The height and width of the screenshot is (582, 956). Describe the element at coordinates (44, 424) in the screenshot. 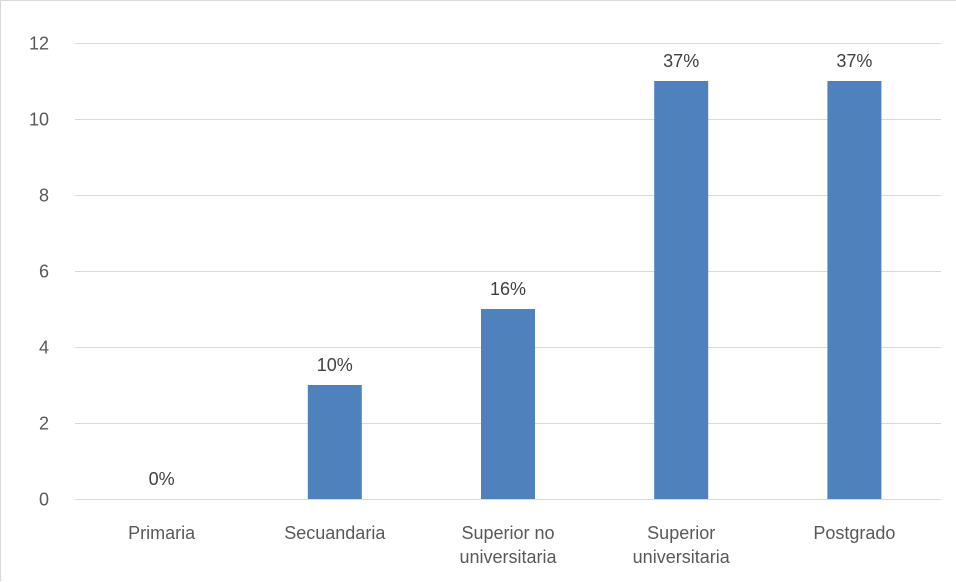

I see `y-tick-label: 2` at that location.